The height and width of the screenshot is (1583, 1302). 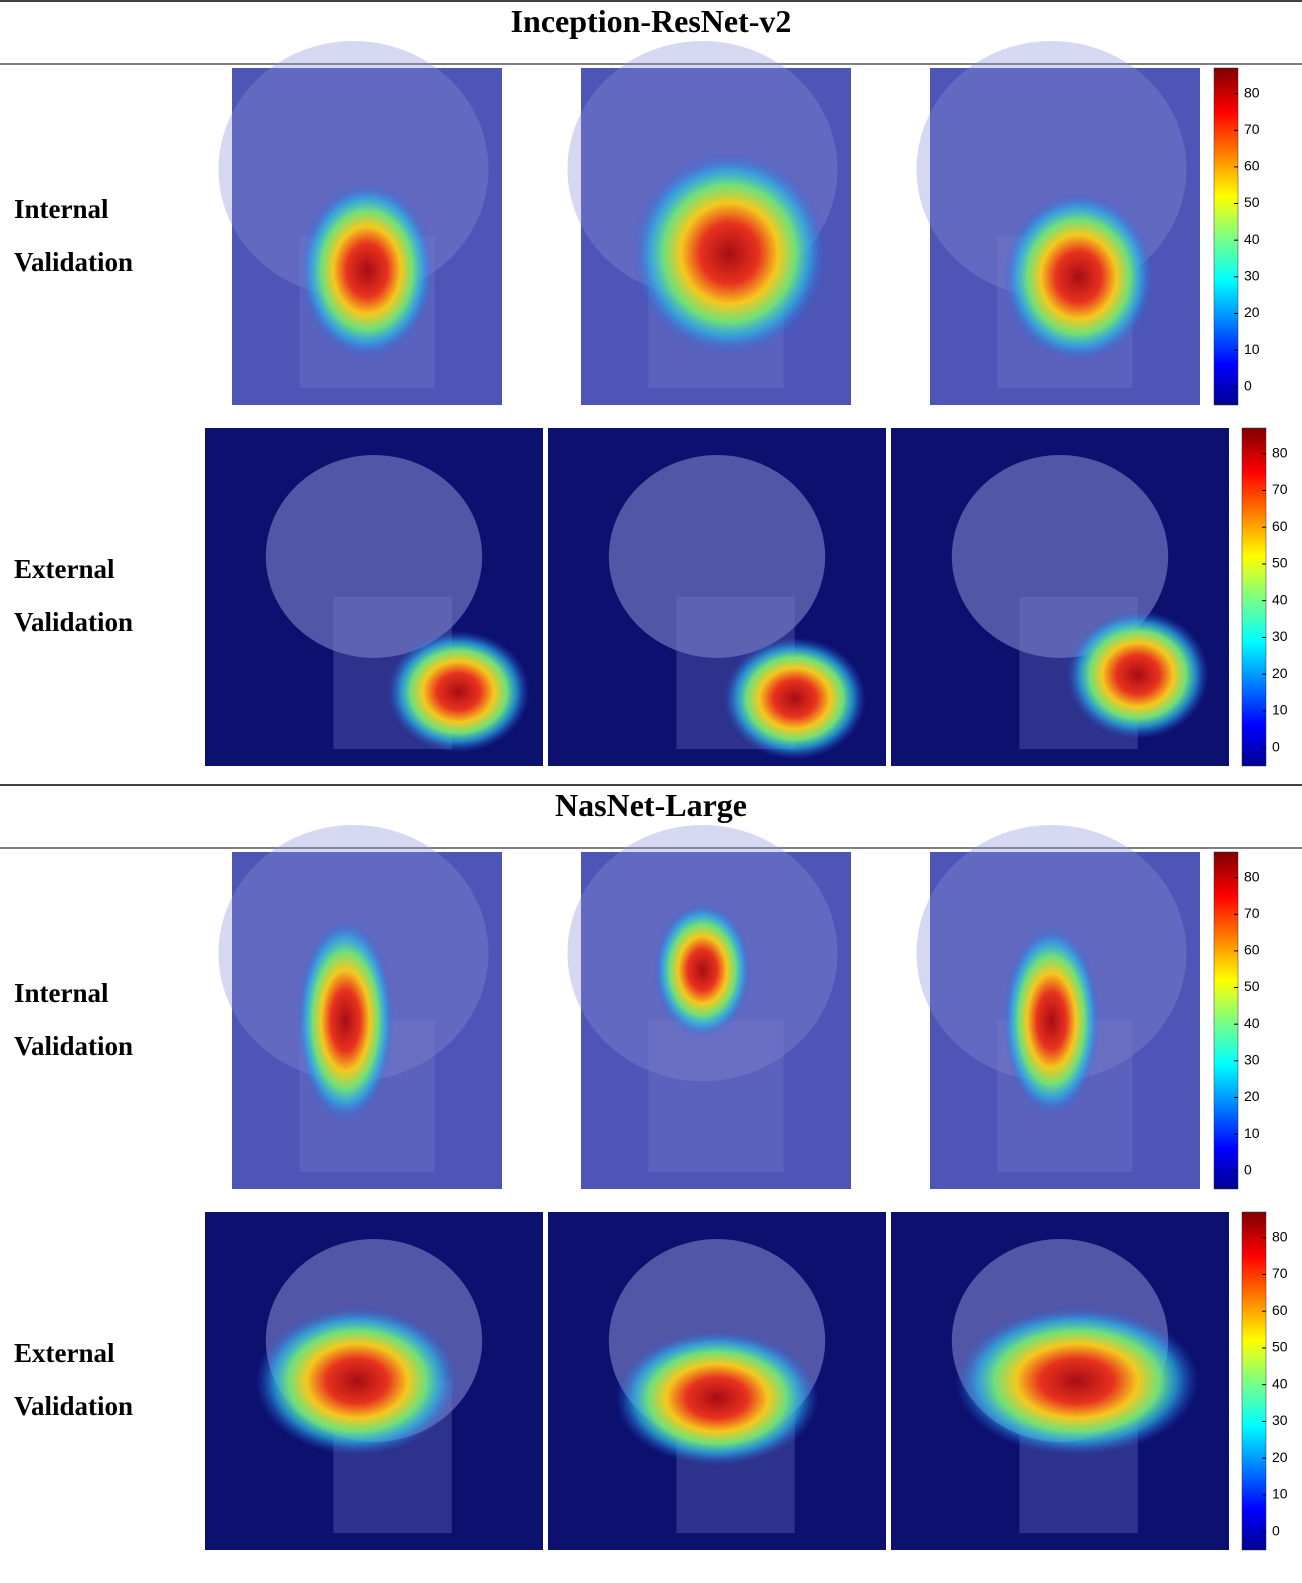 What do you see at coordinates (651, 21) in the screenshot?
I see `section-title: Inception-ResNet-v2` at bounding box center [651, 21].